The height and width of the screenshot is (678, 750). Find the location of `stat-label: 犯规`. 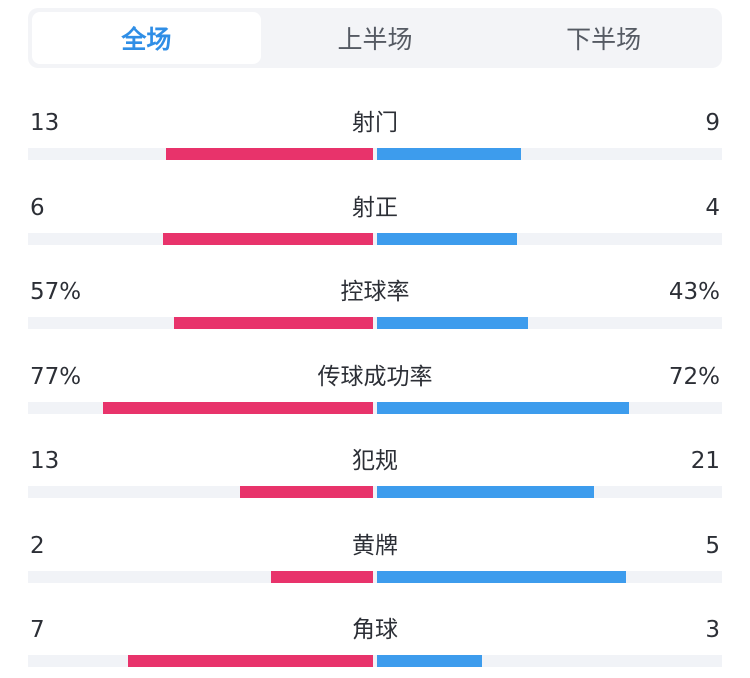

stat-label: 犯规 is located at coordinates (375, 461).